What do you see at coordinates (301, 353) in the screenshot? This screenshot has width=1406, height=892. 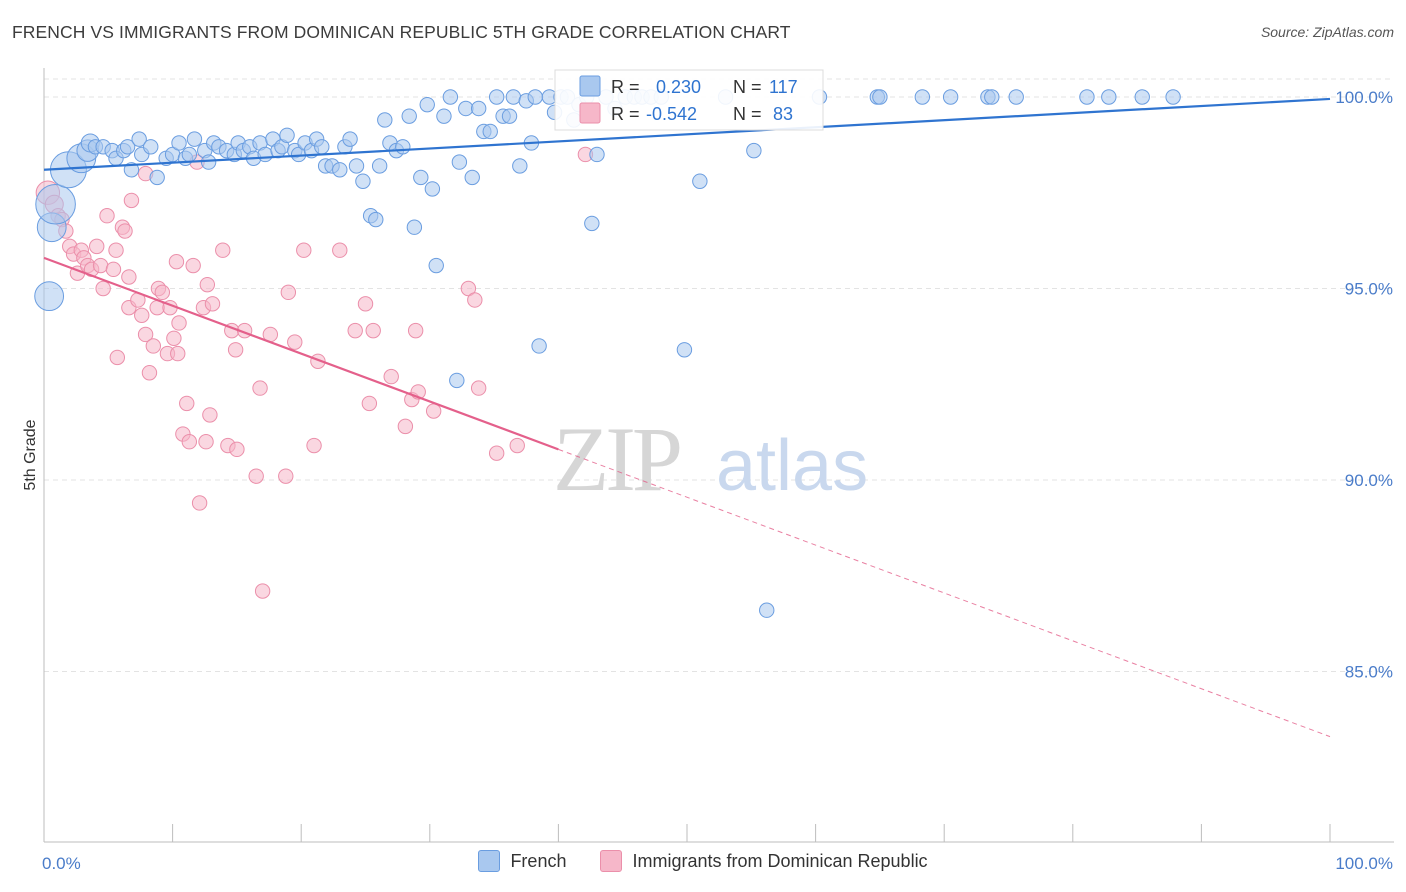 I see `trendline-dominican` at bounding box center [301, 353].